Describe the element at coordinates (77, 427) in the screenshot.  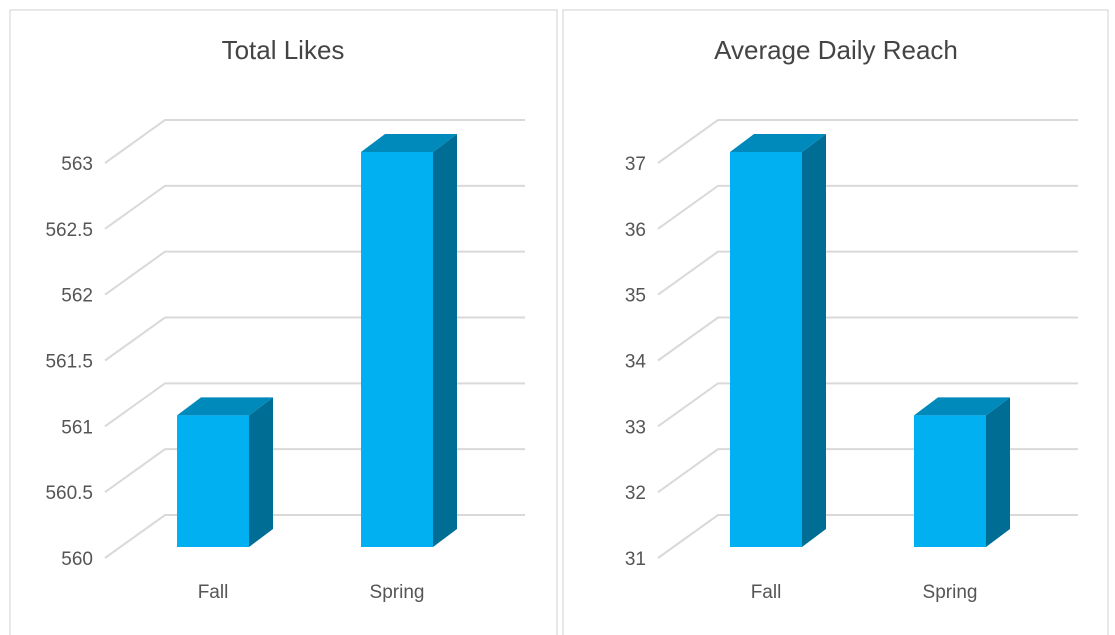
I see `y-tick-label: 561` at that location.